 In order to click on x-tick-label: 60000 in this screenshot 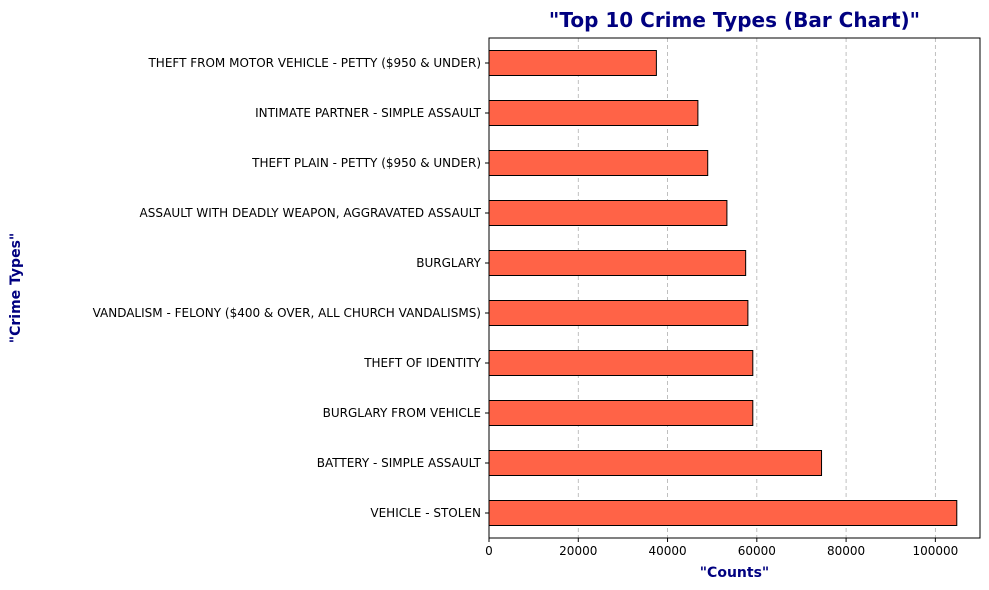, I will do `click(757, 551)`.